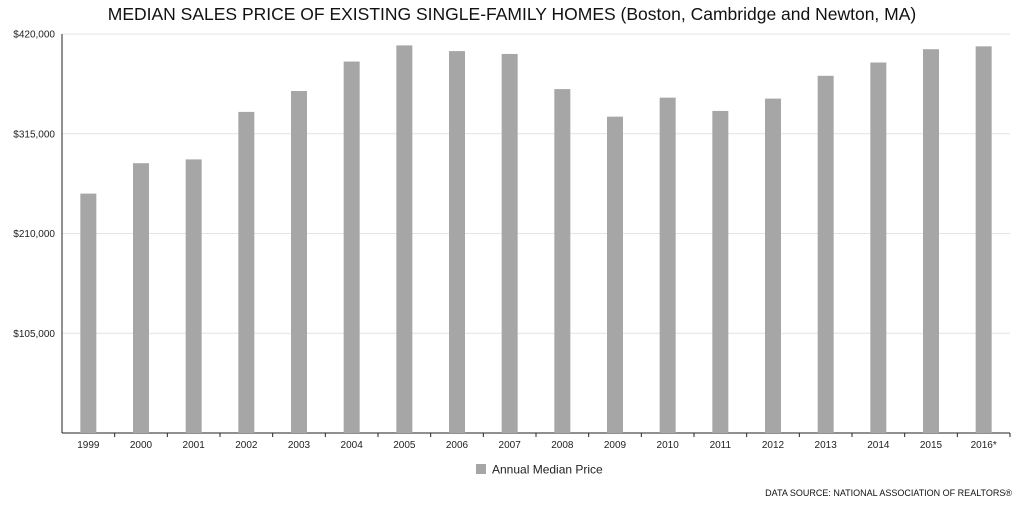 The image size is (1024, 507). Describe the element at coordinates (34, 35) in the screenshot. I see `y-tick-label: $420,000` at that location.